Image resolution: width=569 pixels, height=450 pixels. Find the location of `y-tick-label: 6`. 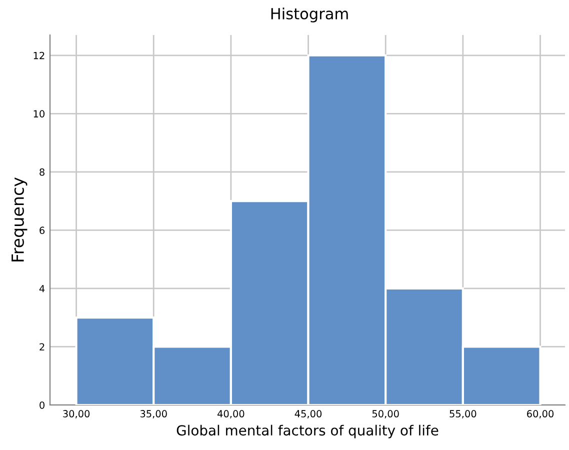

y-tick-label: 6 is located at coordinates (42, 230).